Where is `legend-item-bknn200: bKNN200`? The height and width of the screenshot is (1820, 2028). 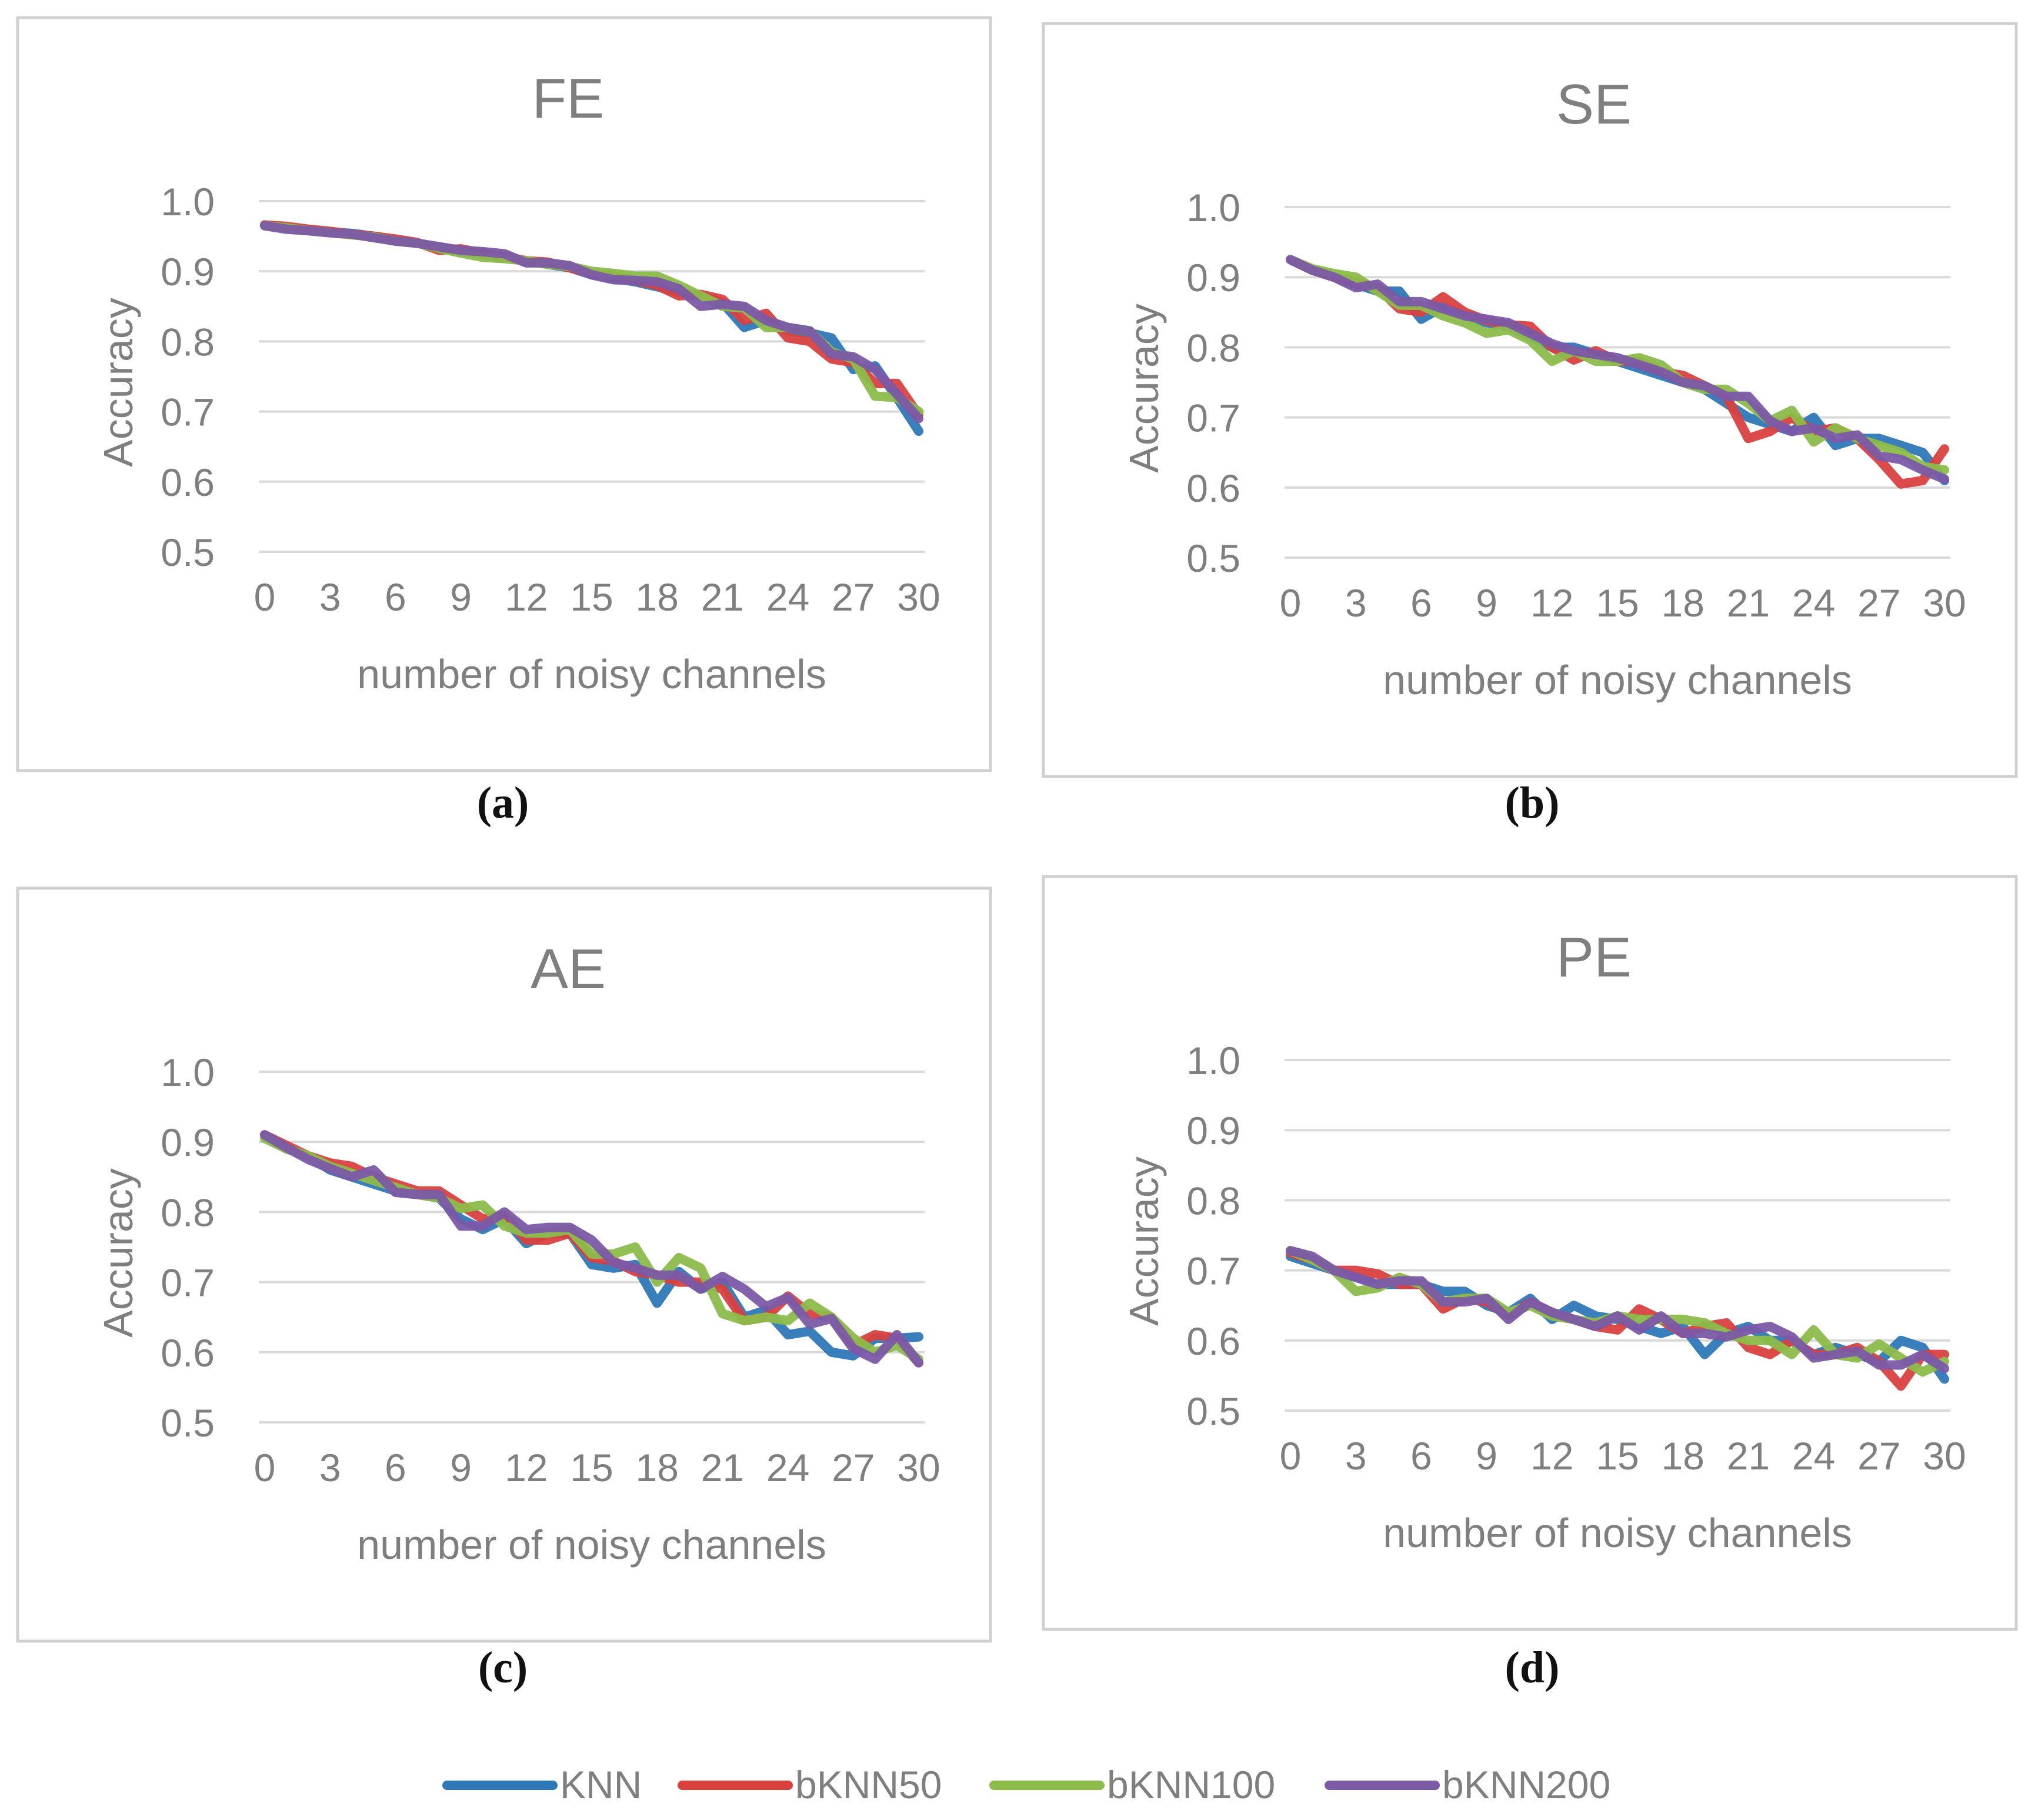 legend-item-bknn200: bKNN200 is located at coordinates (1467, 1784).